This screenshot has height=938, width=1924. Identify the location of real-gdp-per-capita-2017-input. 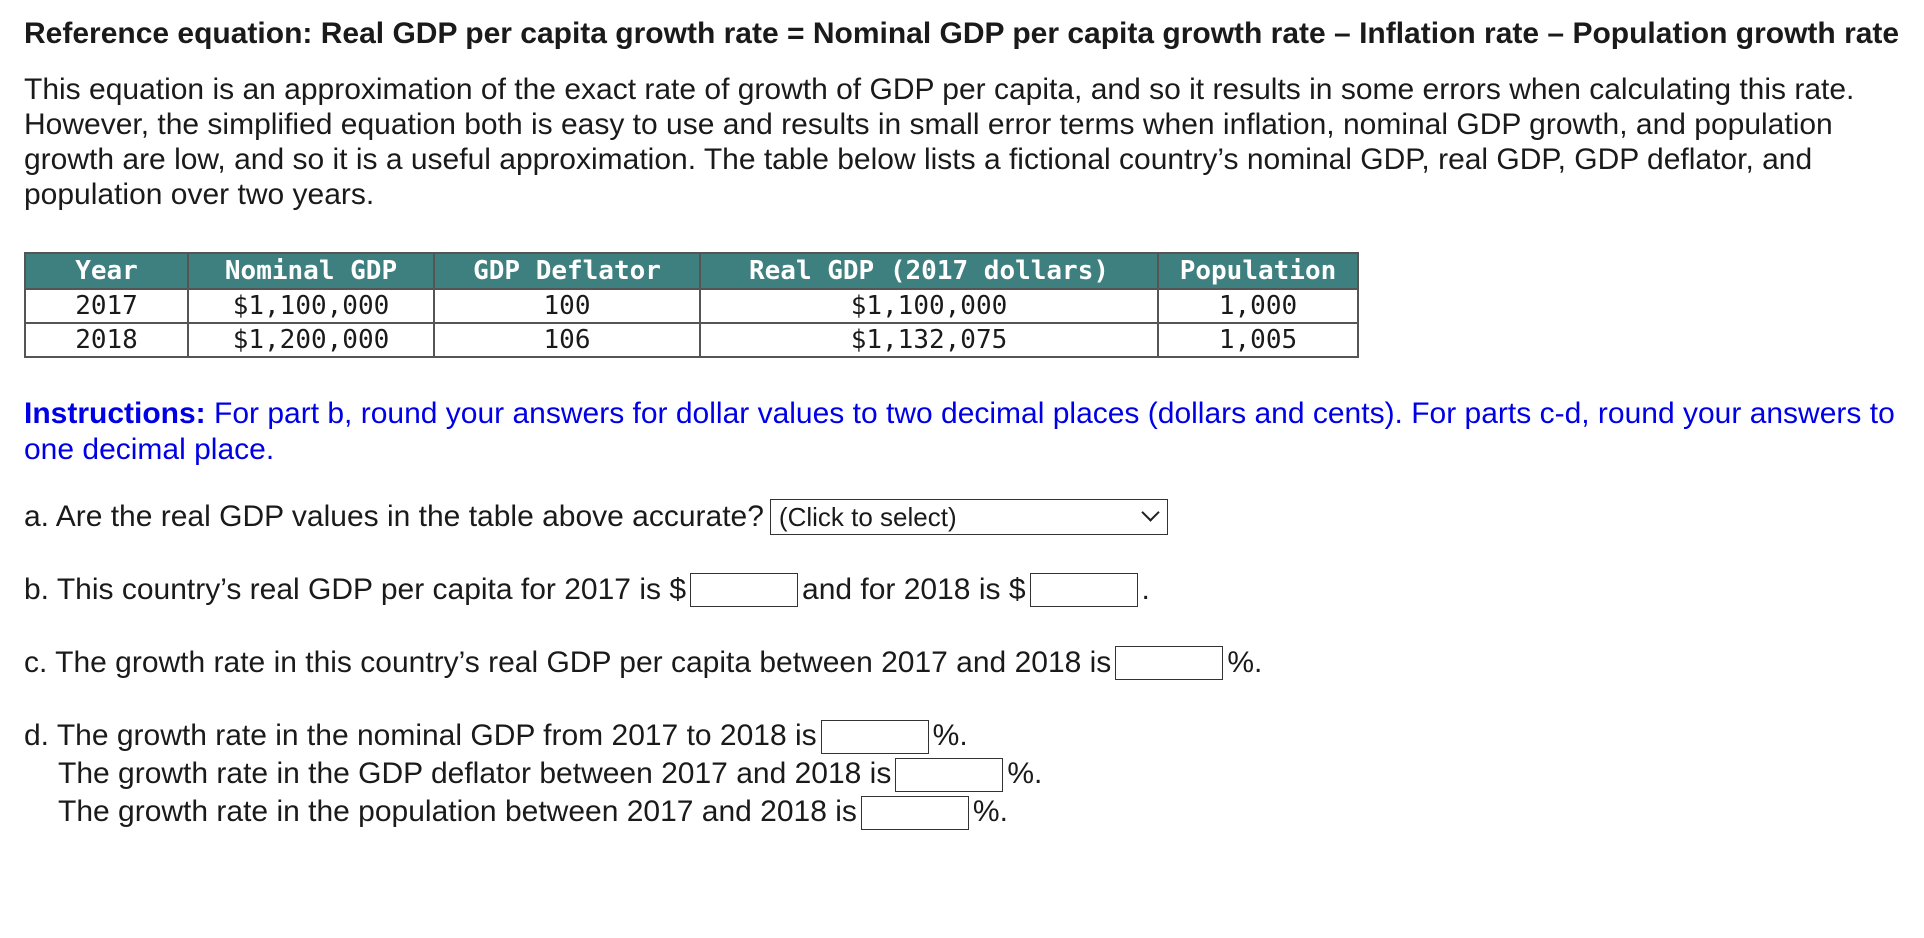
(744, 590).